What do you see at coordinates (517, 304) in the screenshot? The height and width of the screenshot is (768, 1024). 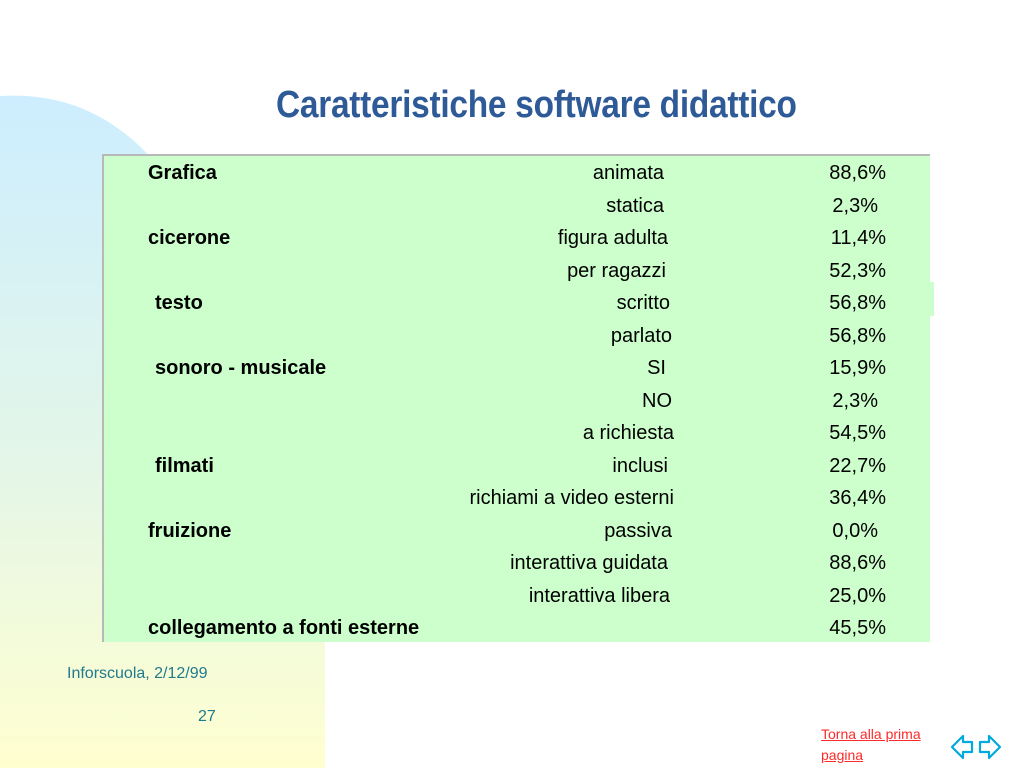 I see `table-row: testo scritto 56,8%` at bounding box center [517, 304].